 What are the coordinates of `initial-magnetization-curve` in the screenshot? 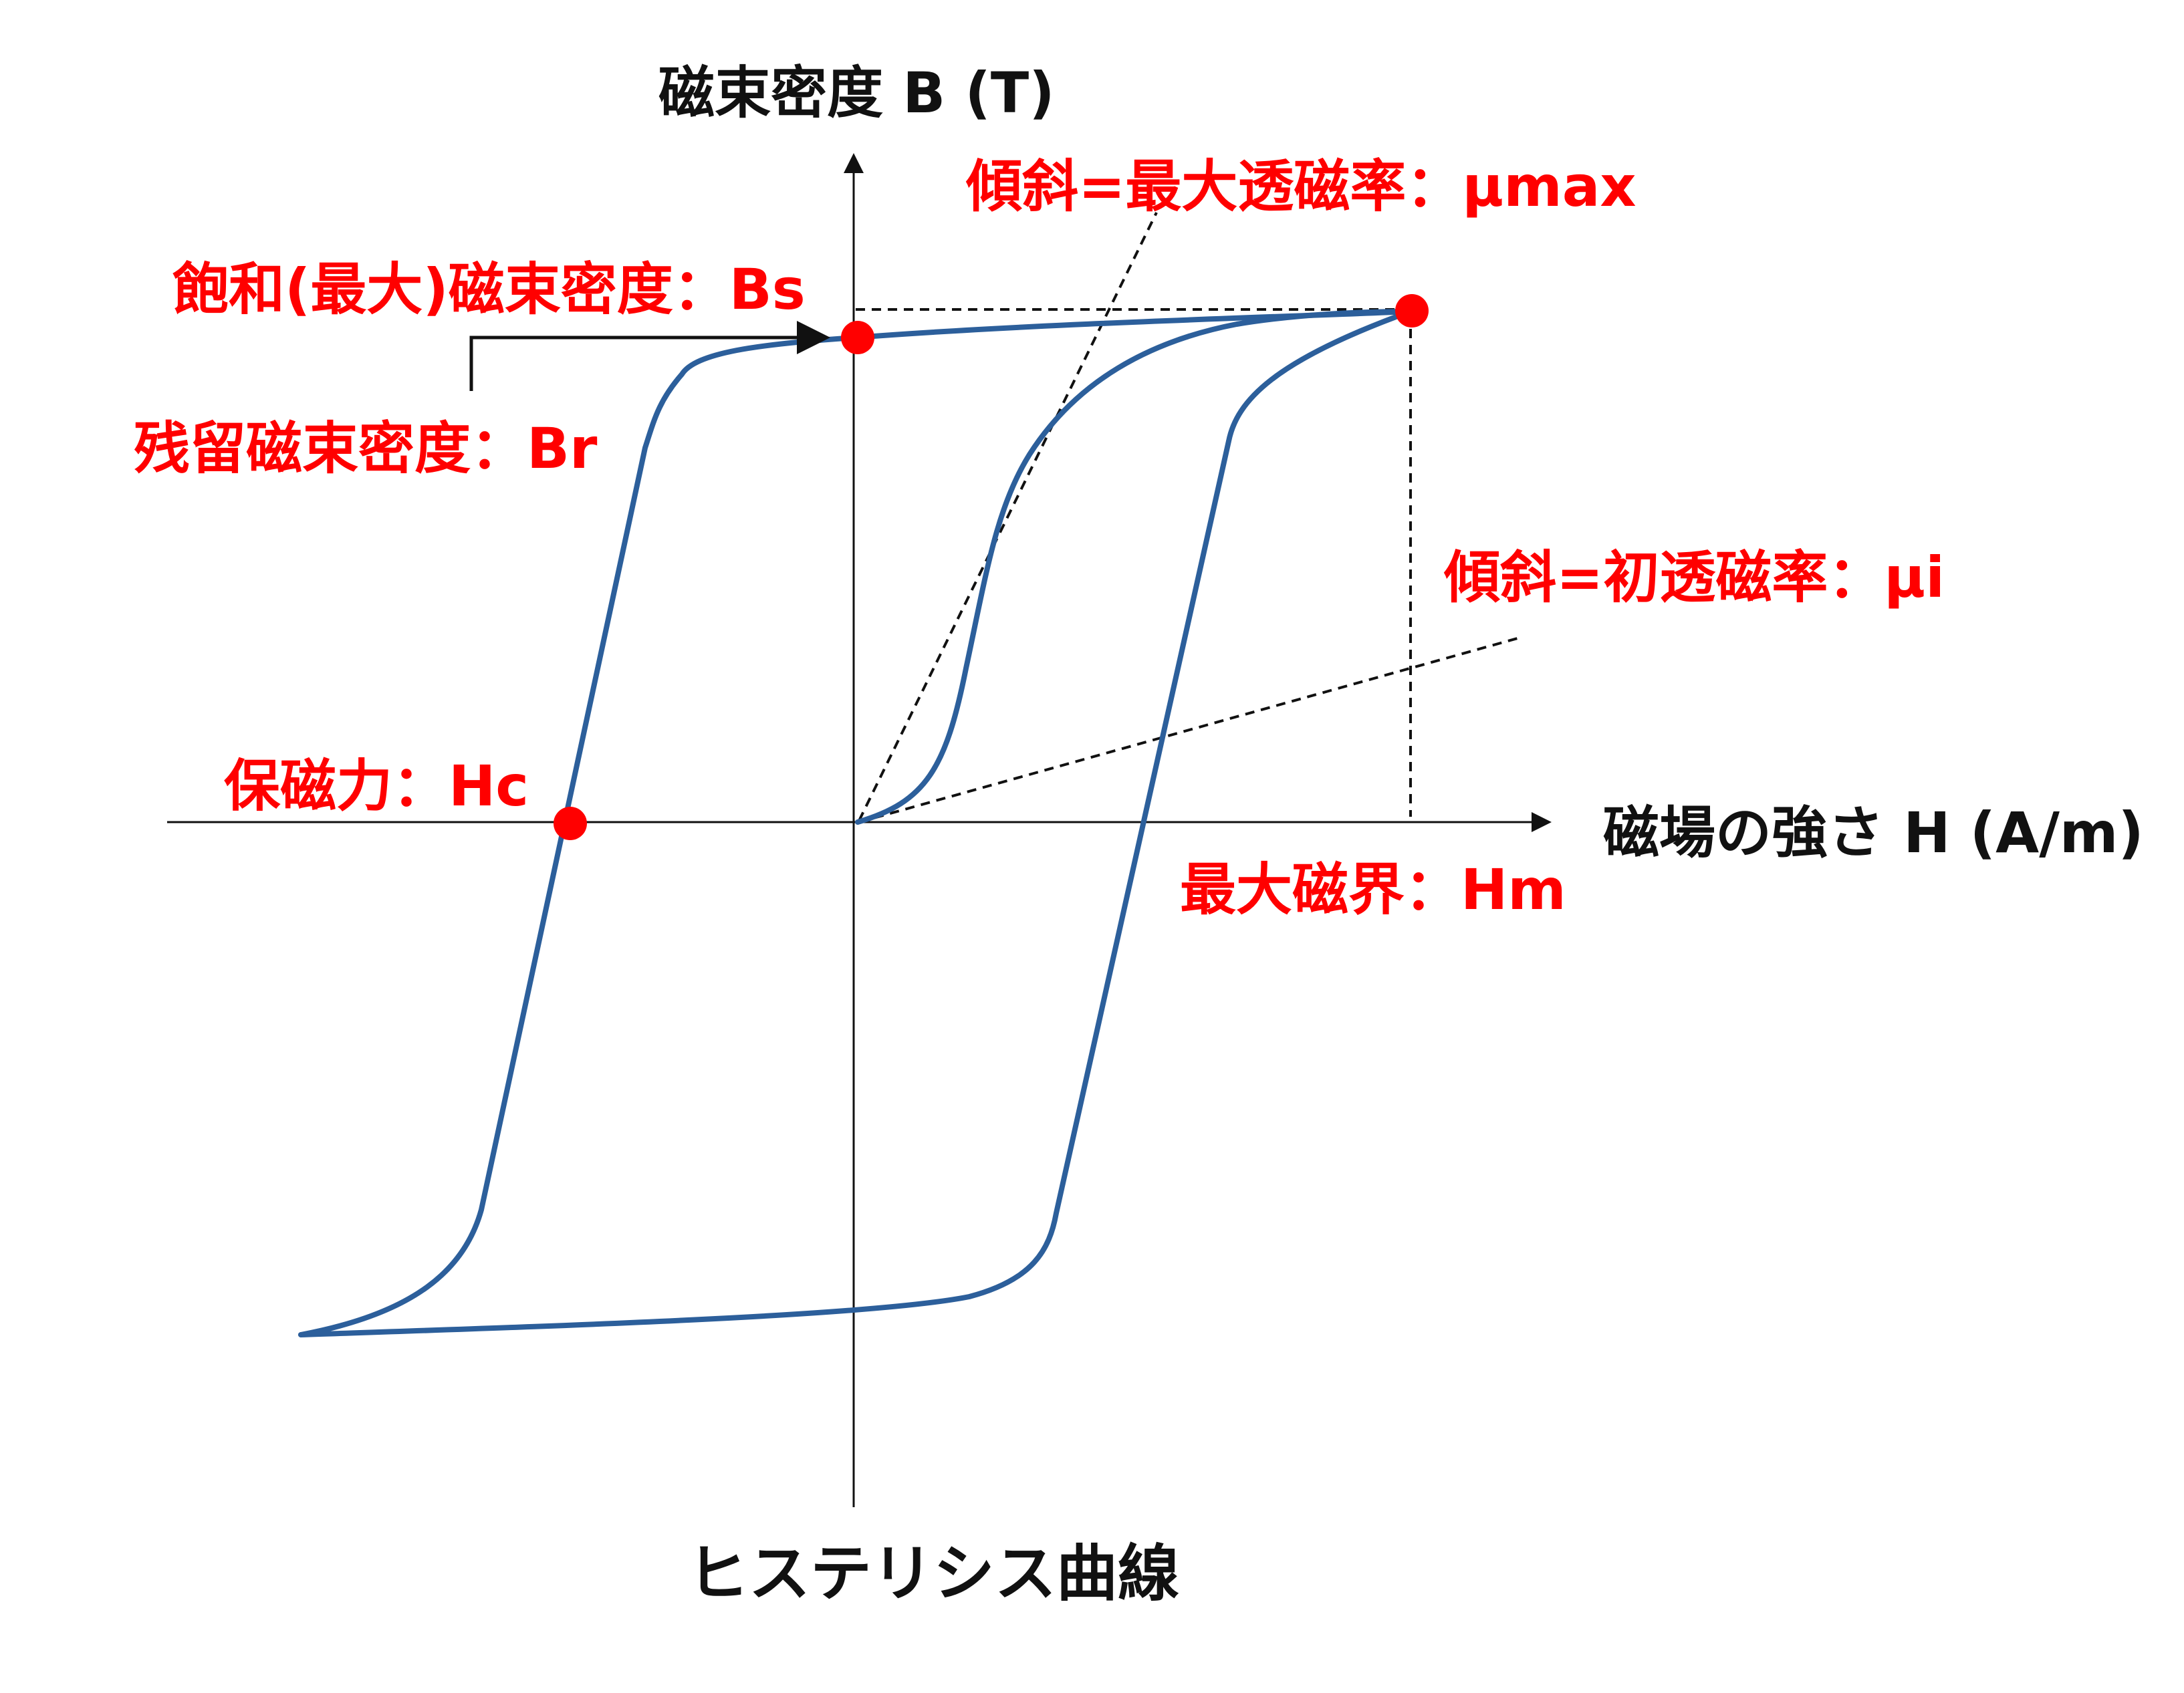 It's located at (1134, 567).